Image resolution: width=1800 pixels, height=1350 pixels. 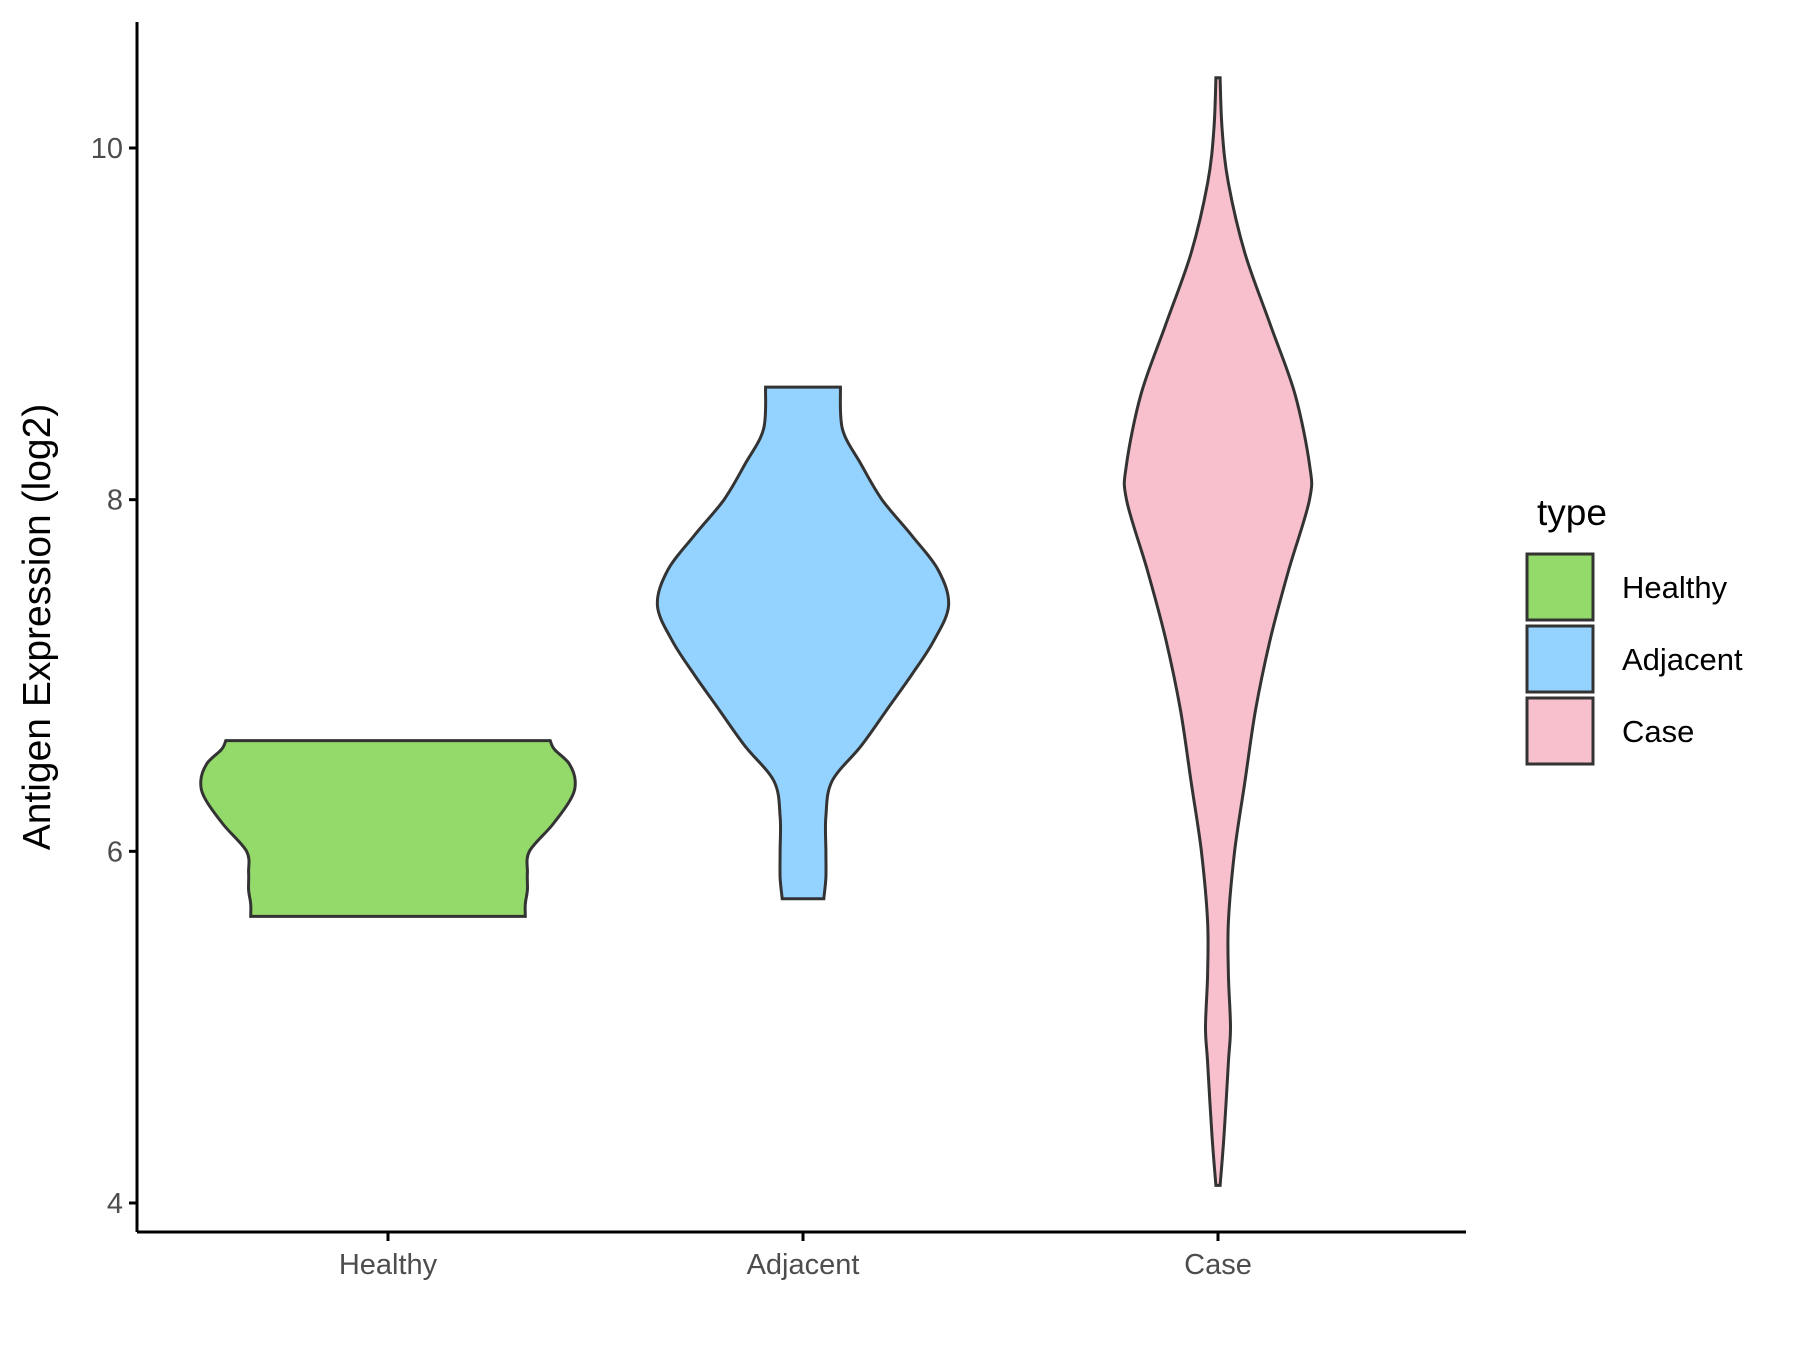 What do you see at coordinates (803, 643) in the screenshot?
I see `violin-adjacent` at bounding box center [803, 643].